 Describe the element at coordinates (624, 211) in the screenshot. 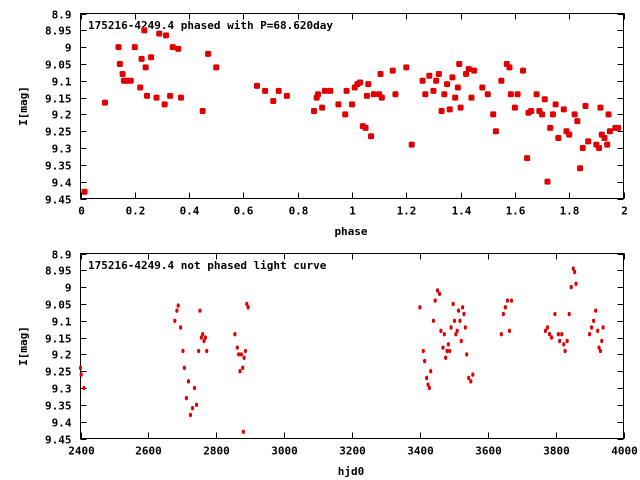

I see `x-tick-label: 2` at that location.